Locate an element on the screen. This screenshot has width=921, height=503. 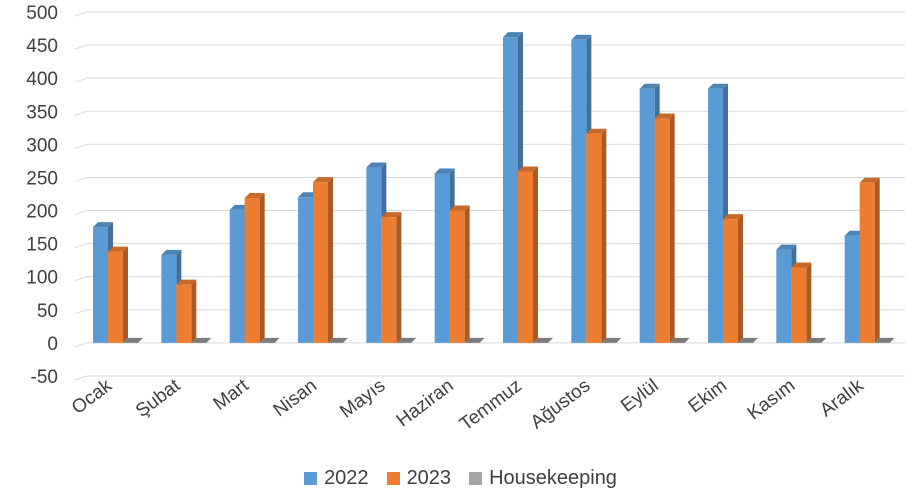
legend-swatch-2022 is located at coordinates (311, 478).